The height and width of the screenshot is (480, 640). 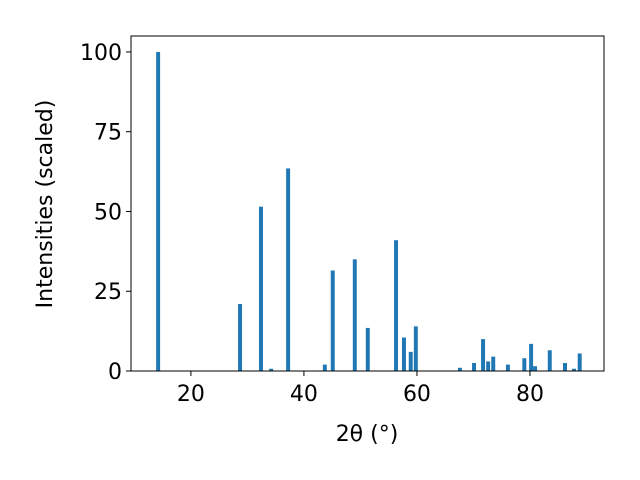 I want to click on y-tick-label: 50, so click(x=108, y=212).